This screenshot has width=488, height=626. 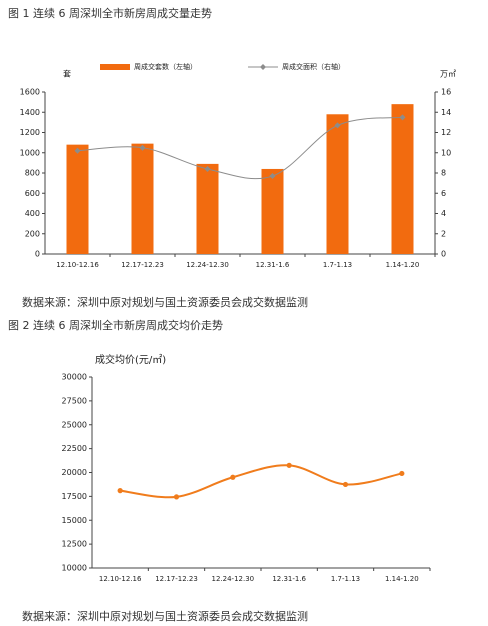 What do you see at coordinates (446, 112) in the screenshot?
I see `y2-tick-label: 14` at bounding box center [446, 112].